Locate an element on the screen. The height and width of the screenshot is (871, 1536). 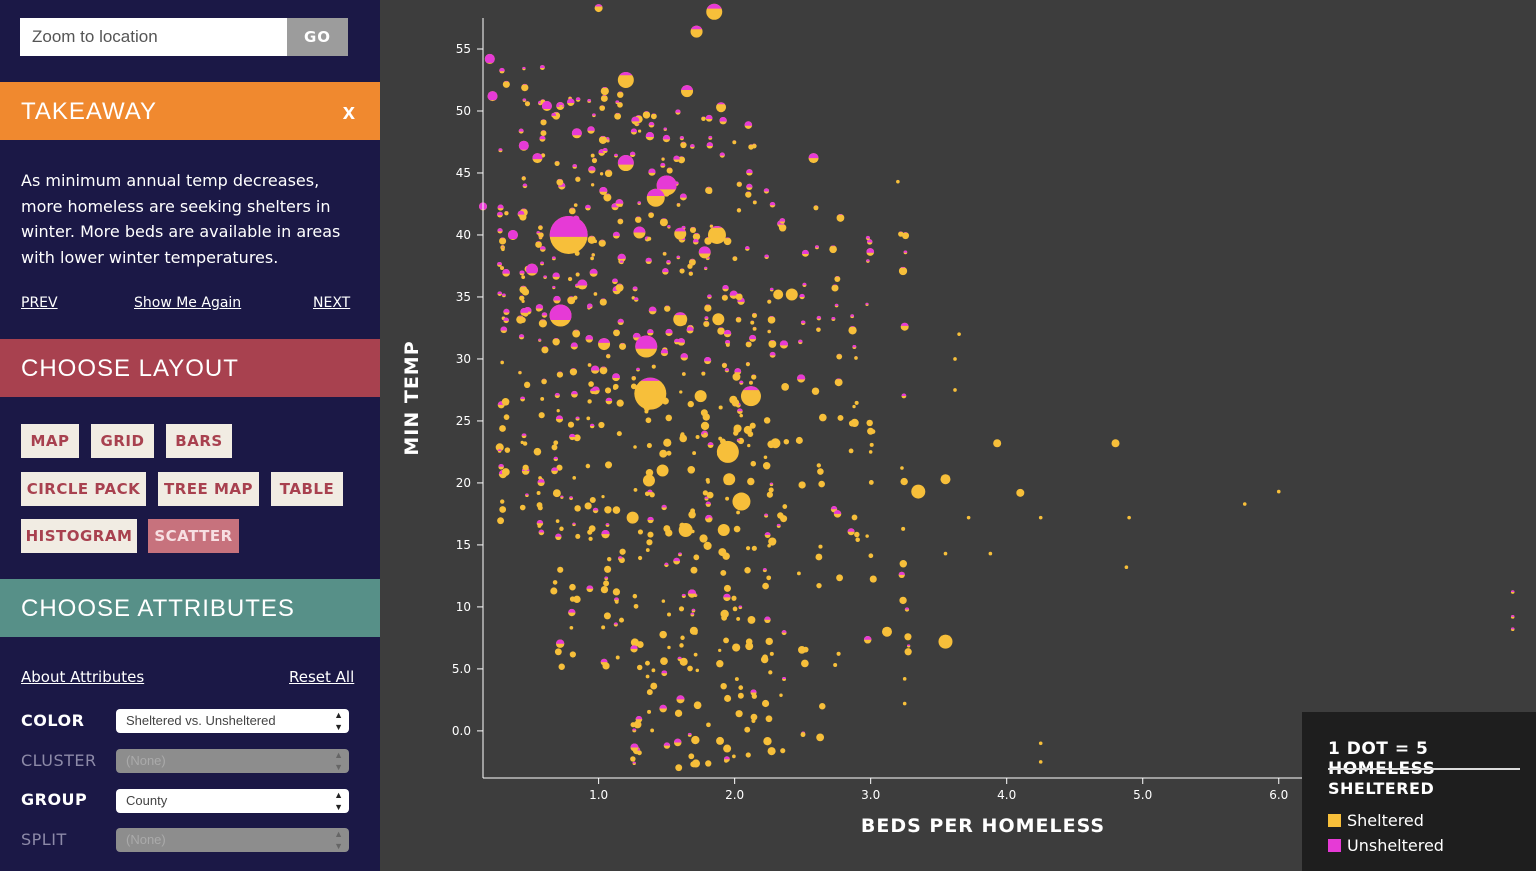
layout-map-button: MAP is located at coordinates (50, 441).